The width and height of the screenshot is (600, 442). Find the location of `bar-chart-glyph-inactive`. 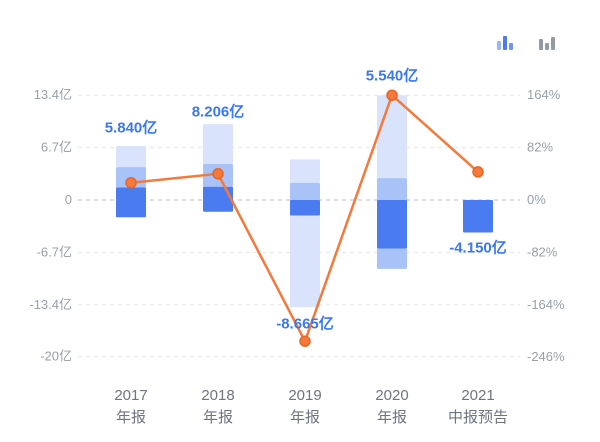

bar-chart-glyph-inactive is located at coordinates (547, 43).